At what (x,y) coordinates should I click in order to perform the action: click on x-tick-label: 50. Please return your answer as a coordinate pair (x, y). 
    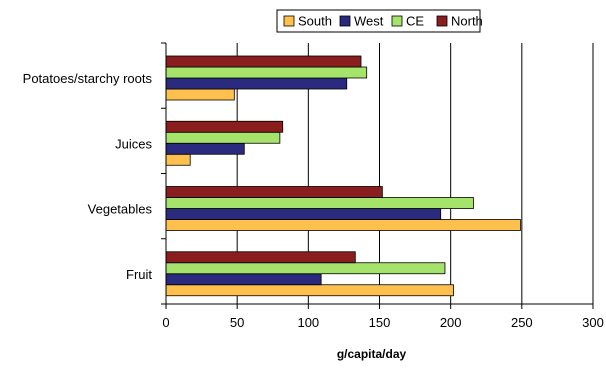
    Looking at the image, I should click on (237, 322).